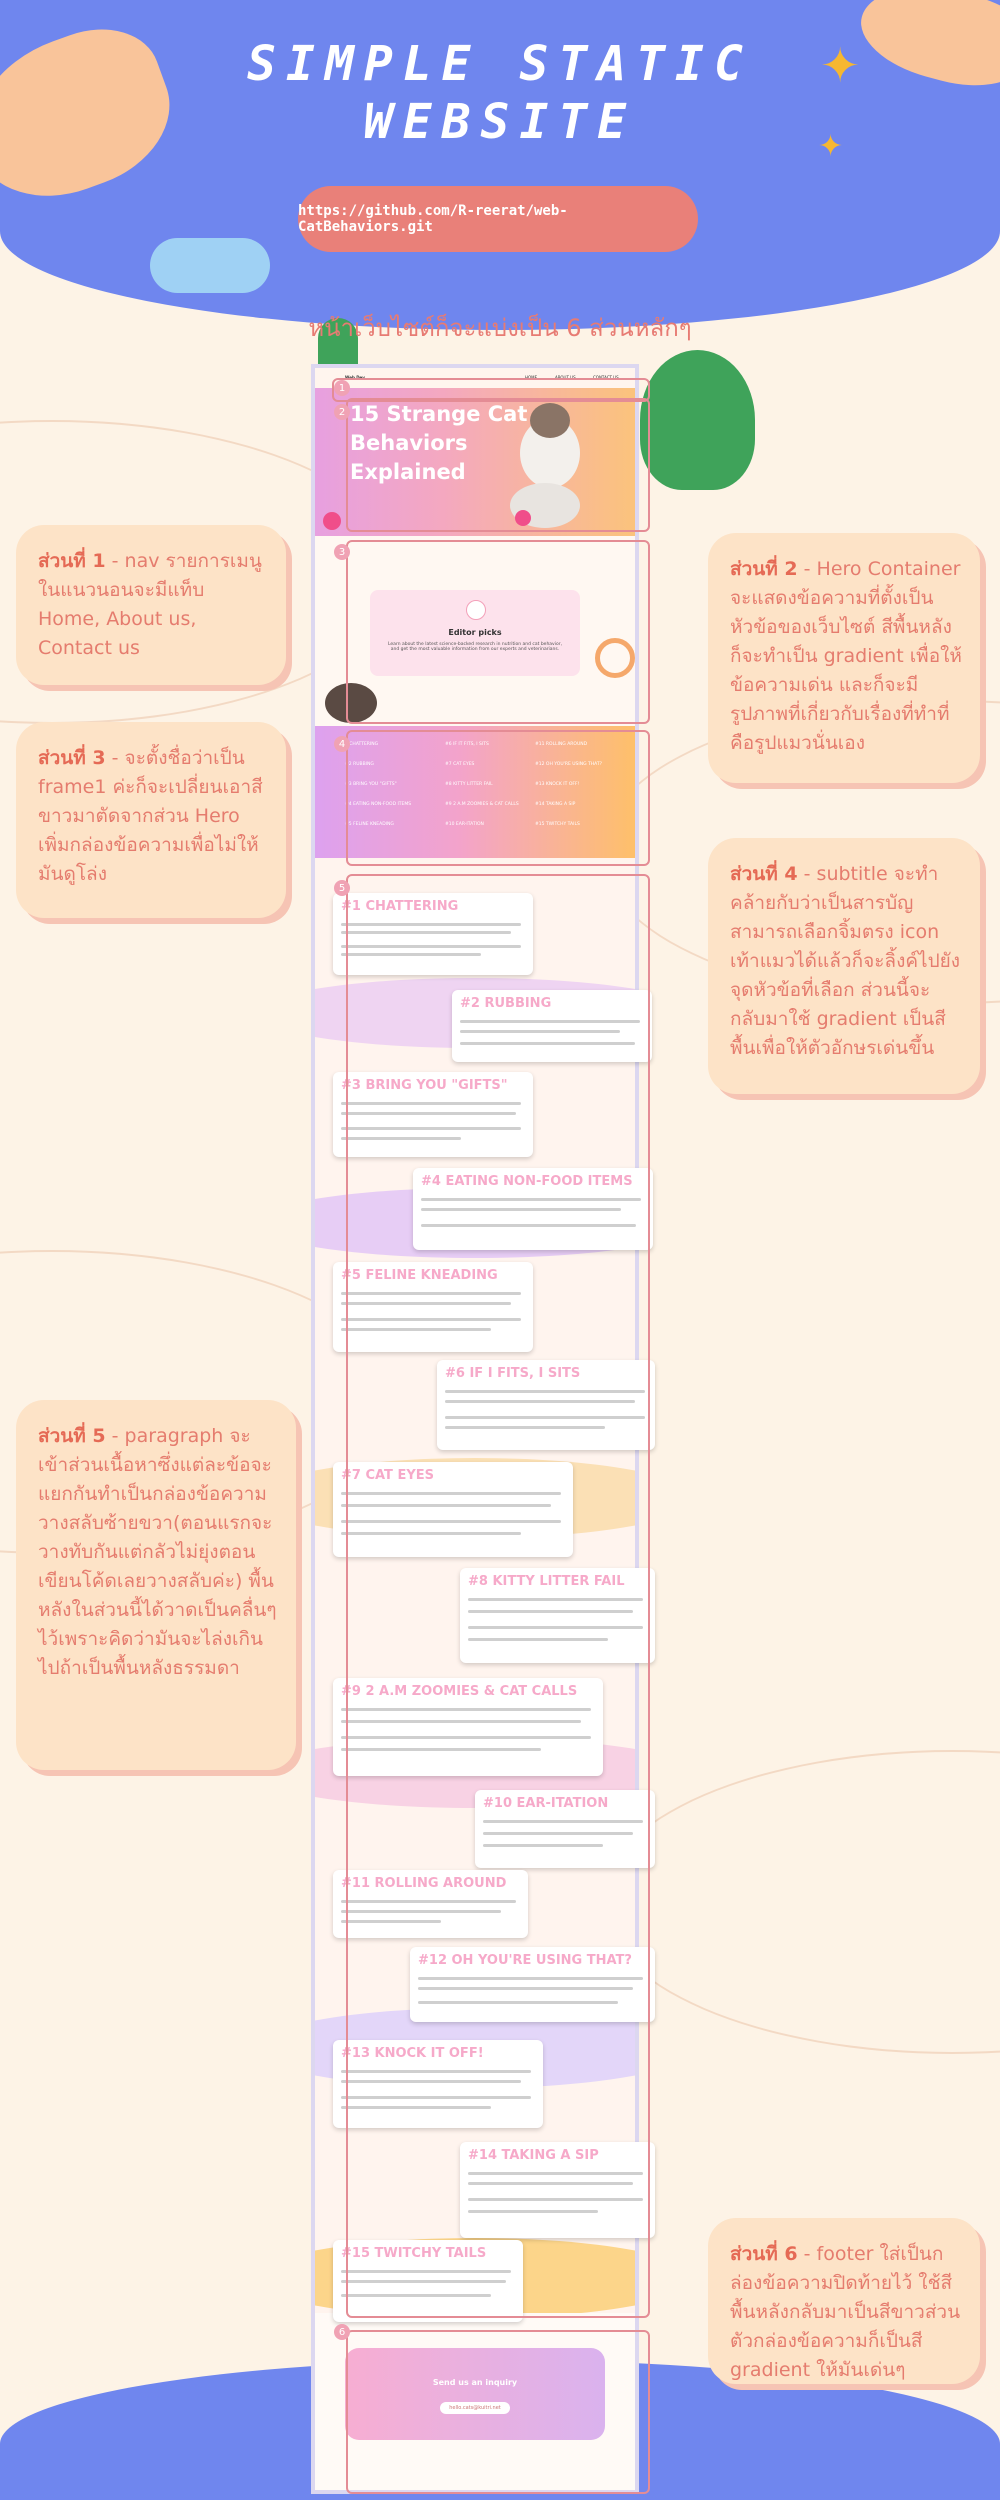 The height and width of the screenshot is (2500, 1000). Describe the element at coordinates (532, 1984) in the screenshot. I see `content-card: #12 OH YOU'RE USING THAT?` at that location.